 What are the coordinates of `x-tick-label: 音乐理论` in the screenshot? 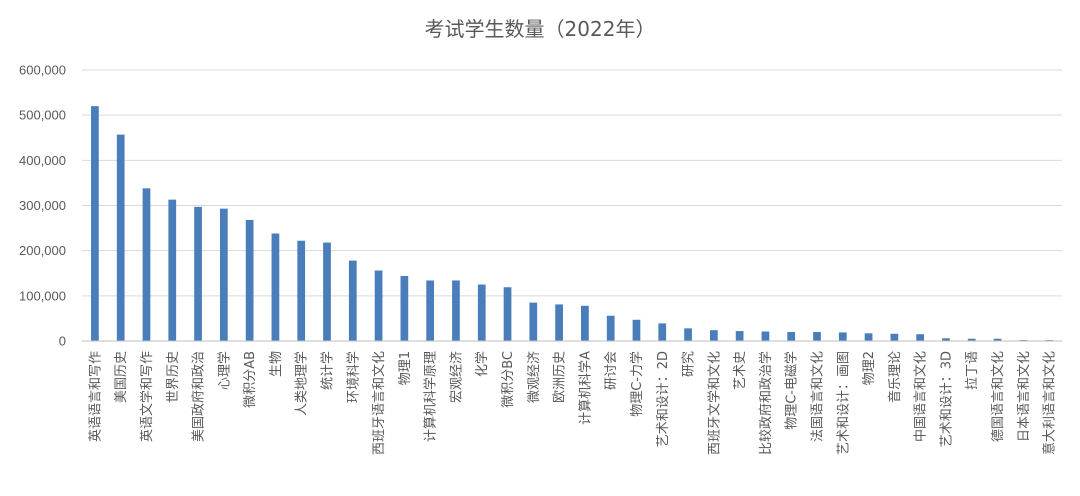 It's located at (895, 377).